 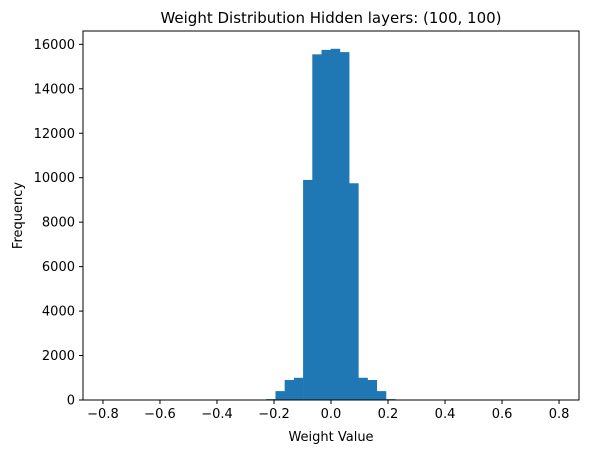 I want to click on y-axis-ticks: 0 2000 4000 6000 8000 10000 12000 14000 16000, so click(x=58, y=223).